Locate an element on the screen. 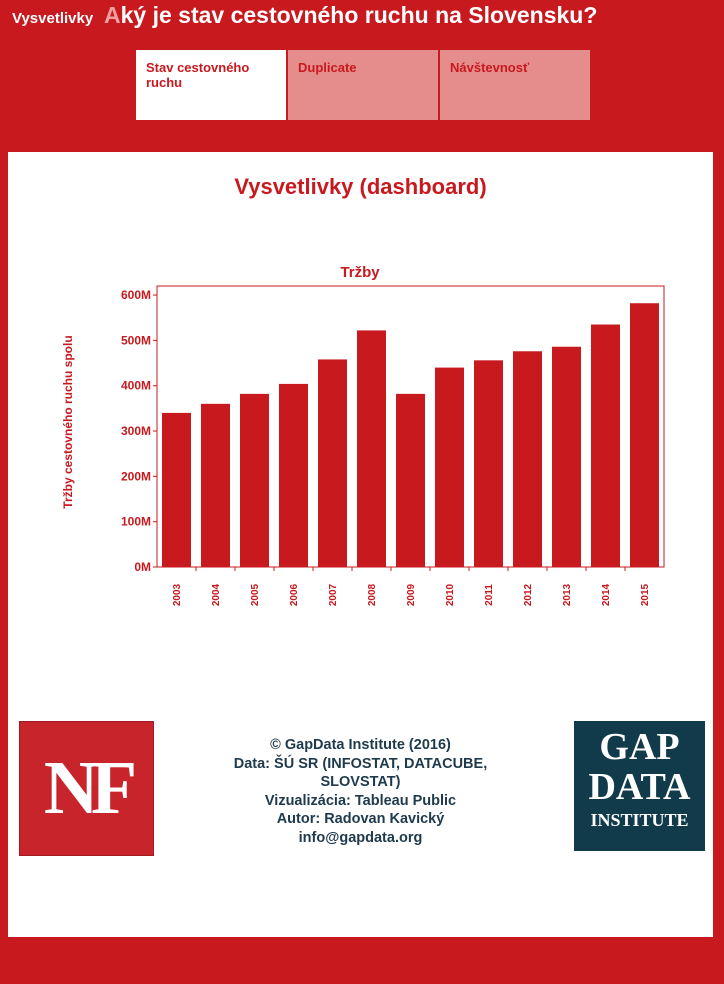  tab-duplicate: Duplicate is located at coordinates (363, 85).